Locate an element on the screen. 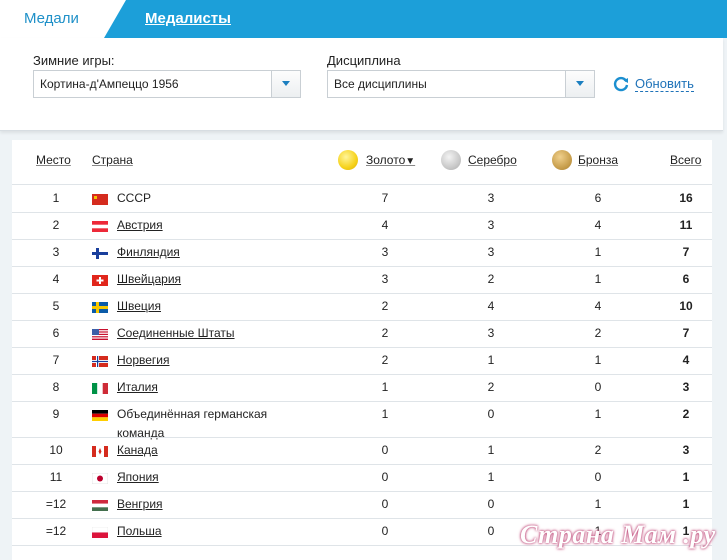 The height and width of the screenshot is (560, 727). bronze-medal-icon is located at coordinates (562, 160).